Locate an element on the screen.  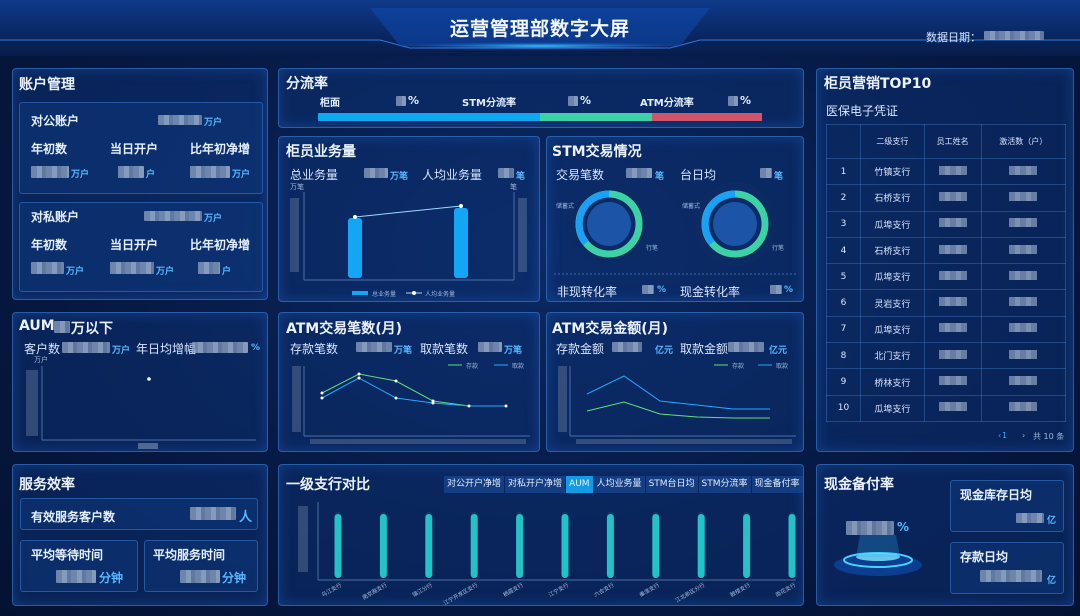
rank: 7 is located at coordinates (843, 329).